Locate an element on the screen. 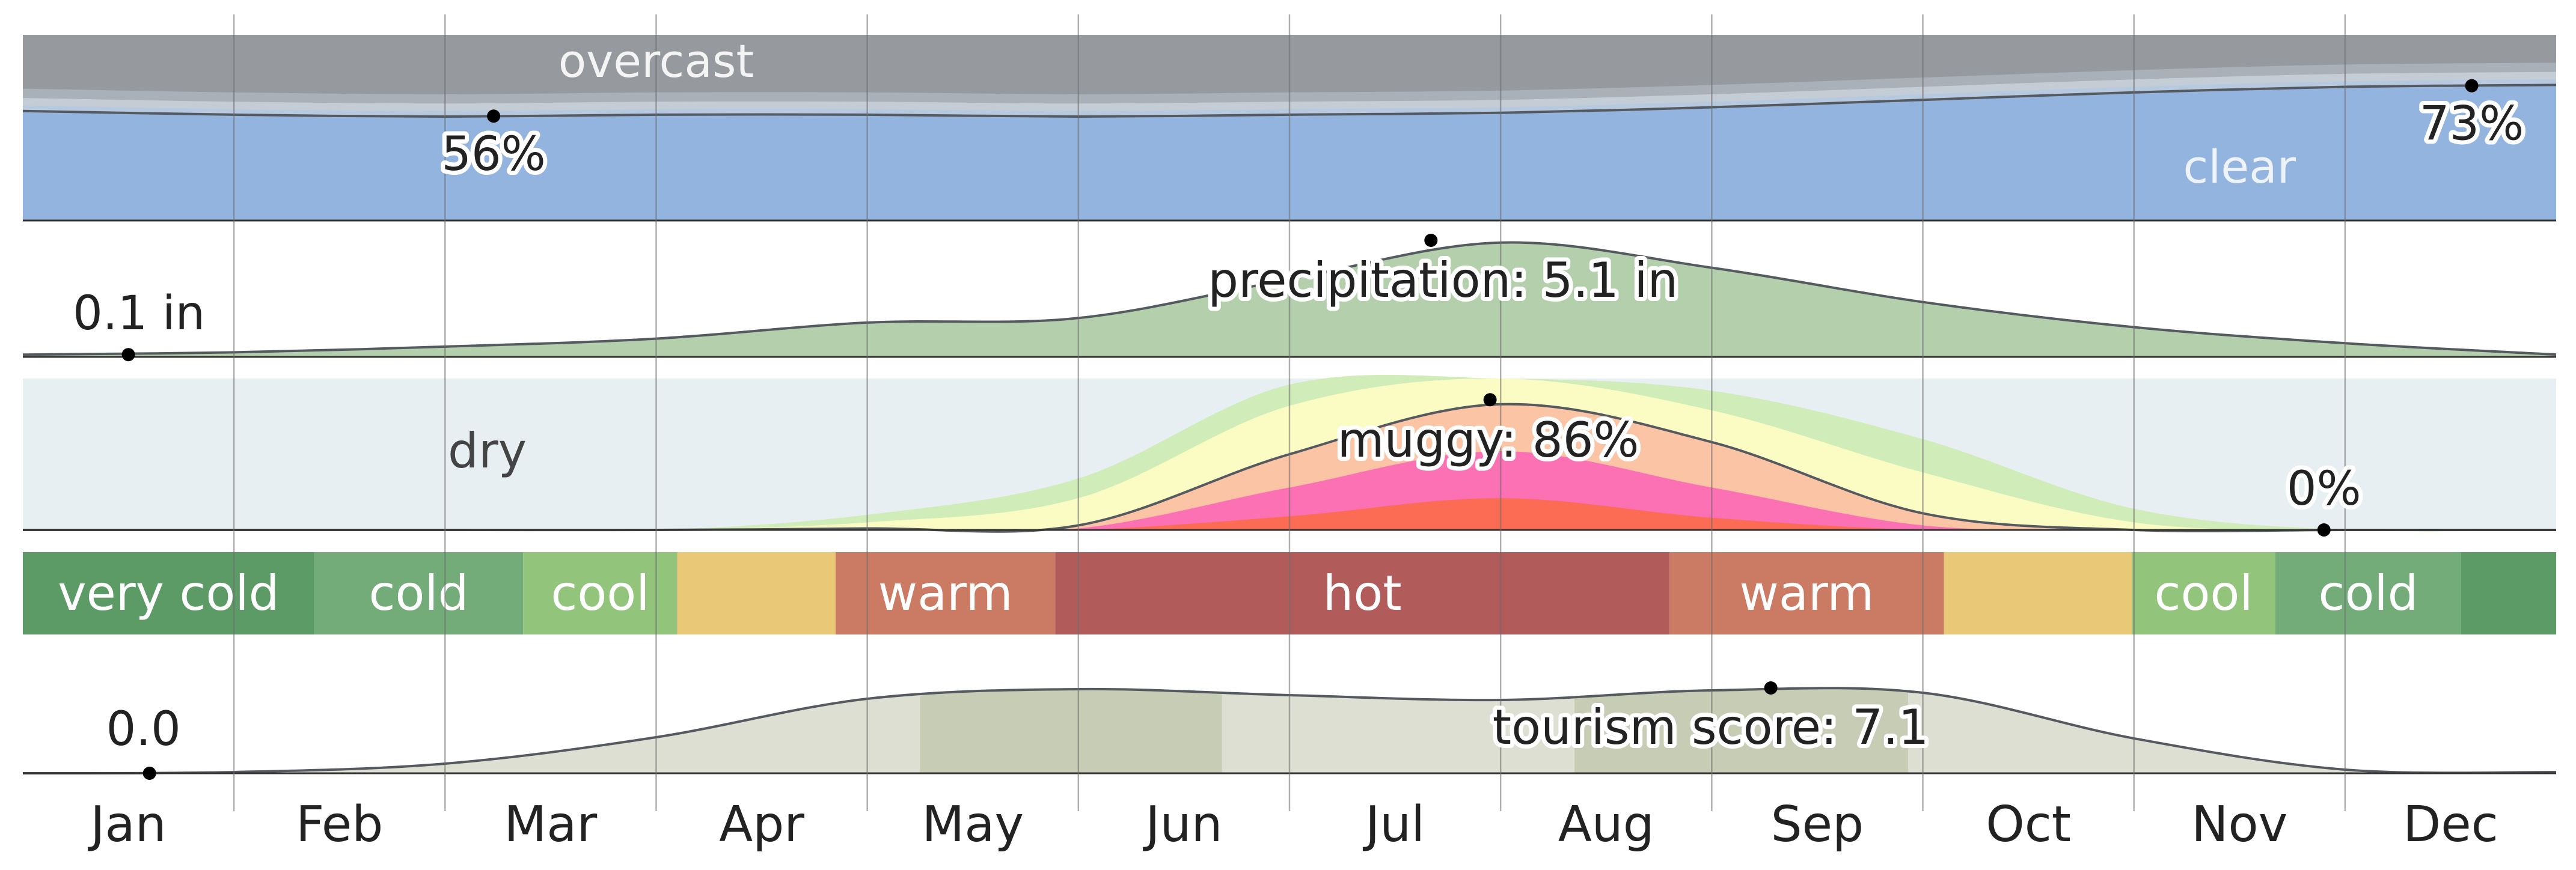  month-label: Feb is located at coordinates (339, 824).